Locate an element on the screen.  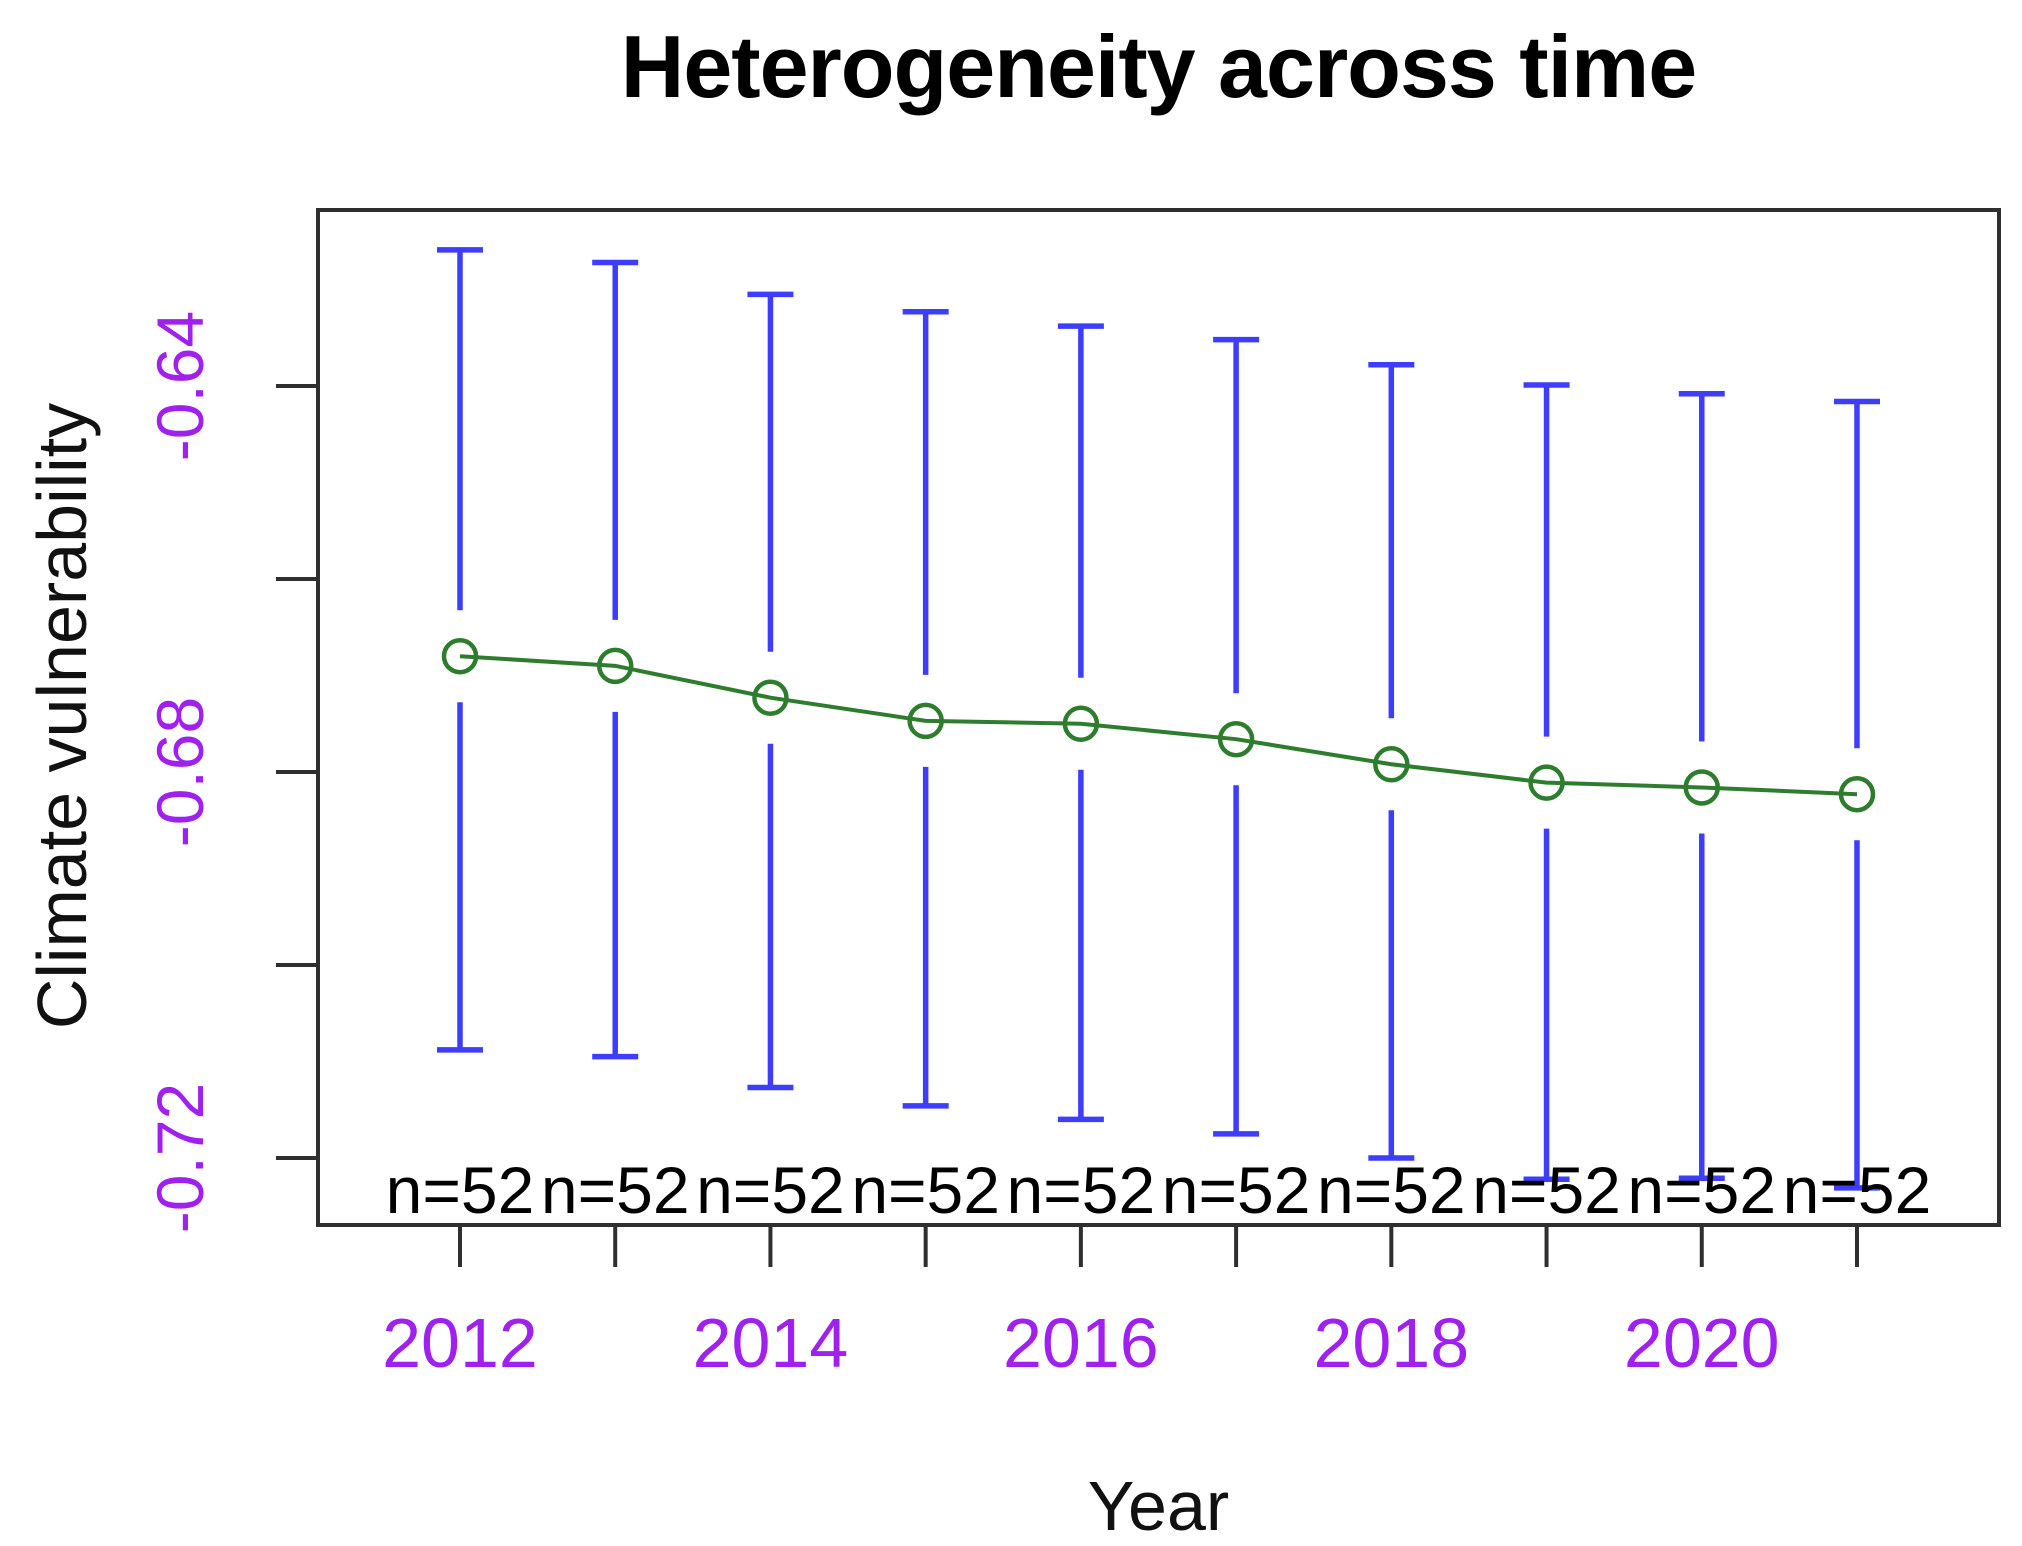
x-axis-tick-label: 2012 is located at coordinates (460, 1343).